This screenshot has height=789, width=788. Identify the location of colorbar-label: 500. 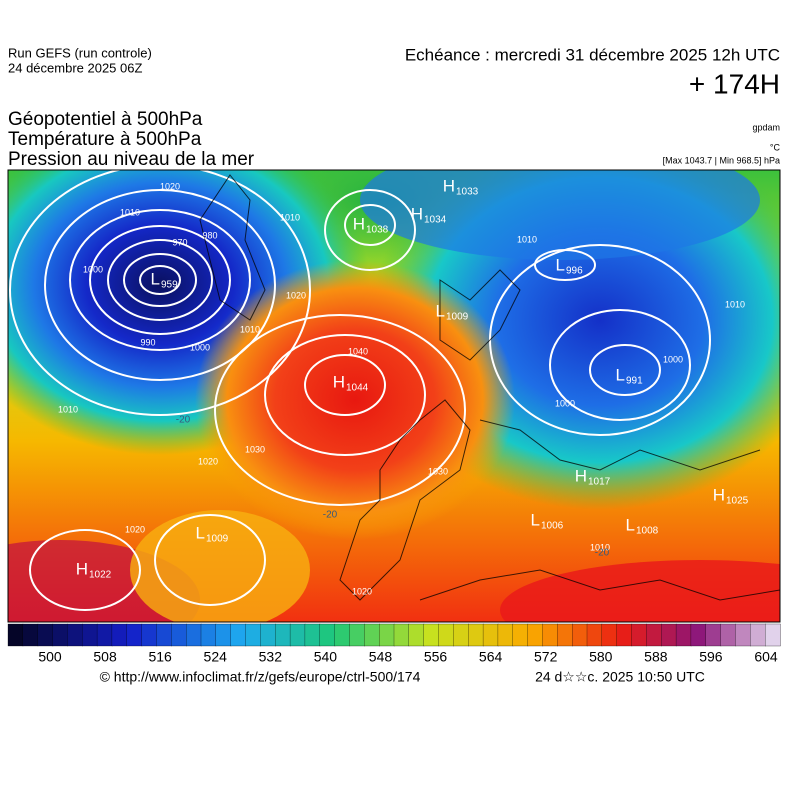
(50, 657).